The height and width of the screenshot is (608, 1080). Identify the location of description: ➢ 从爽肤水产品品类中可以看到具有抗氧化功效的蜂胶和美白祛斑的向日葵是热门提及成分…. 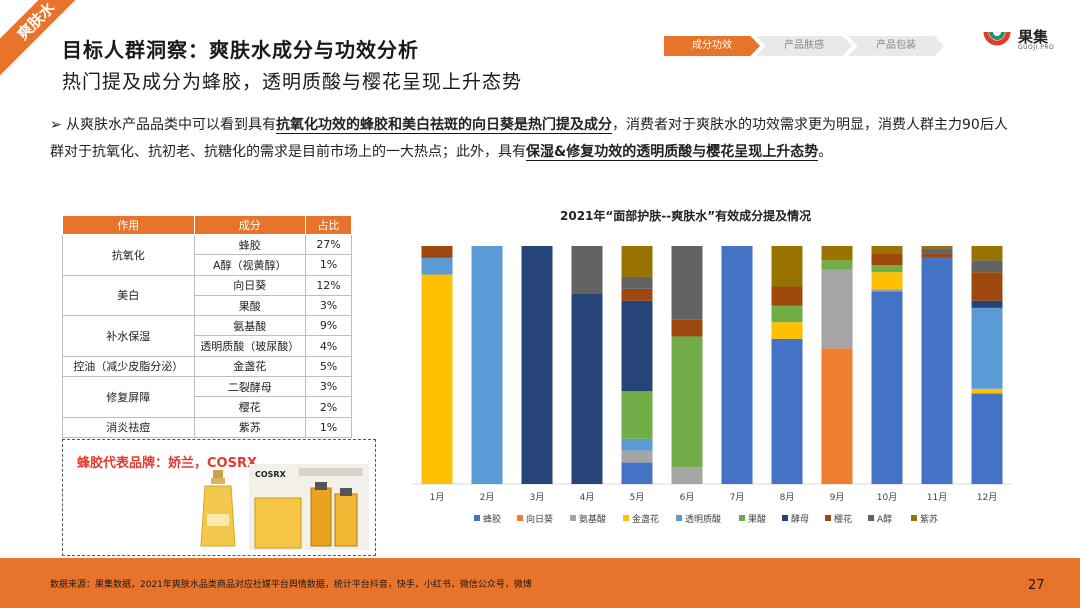
(534, 139).